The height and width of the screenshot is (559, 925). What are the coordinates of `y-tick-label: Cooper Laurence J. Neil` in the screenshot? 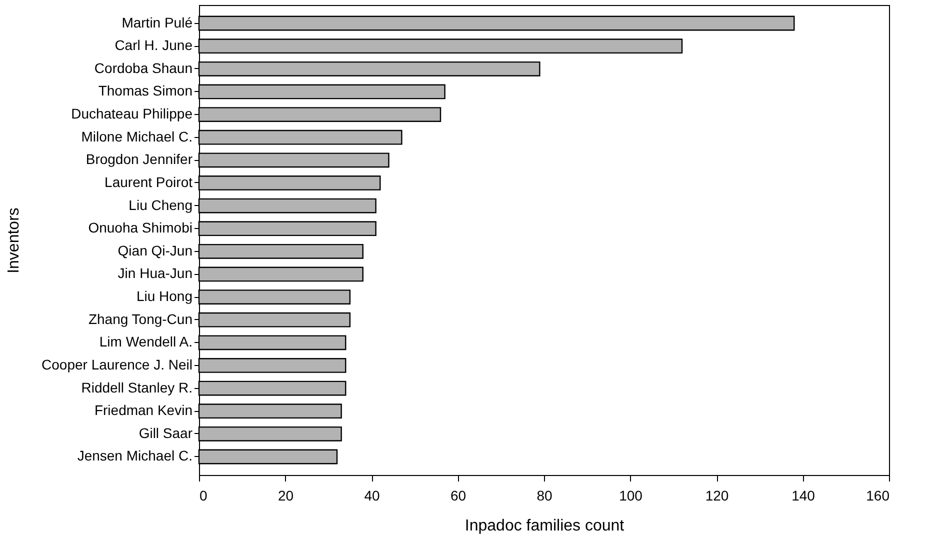 It's located at (117, 364).